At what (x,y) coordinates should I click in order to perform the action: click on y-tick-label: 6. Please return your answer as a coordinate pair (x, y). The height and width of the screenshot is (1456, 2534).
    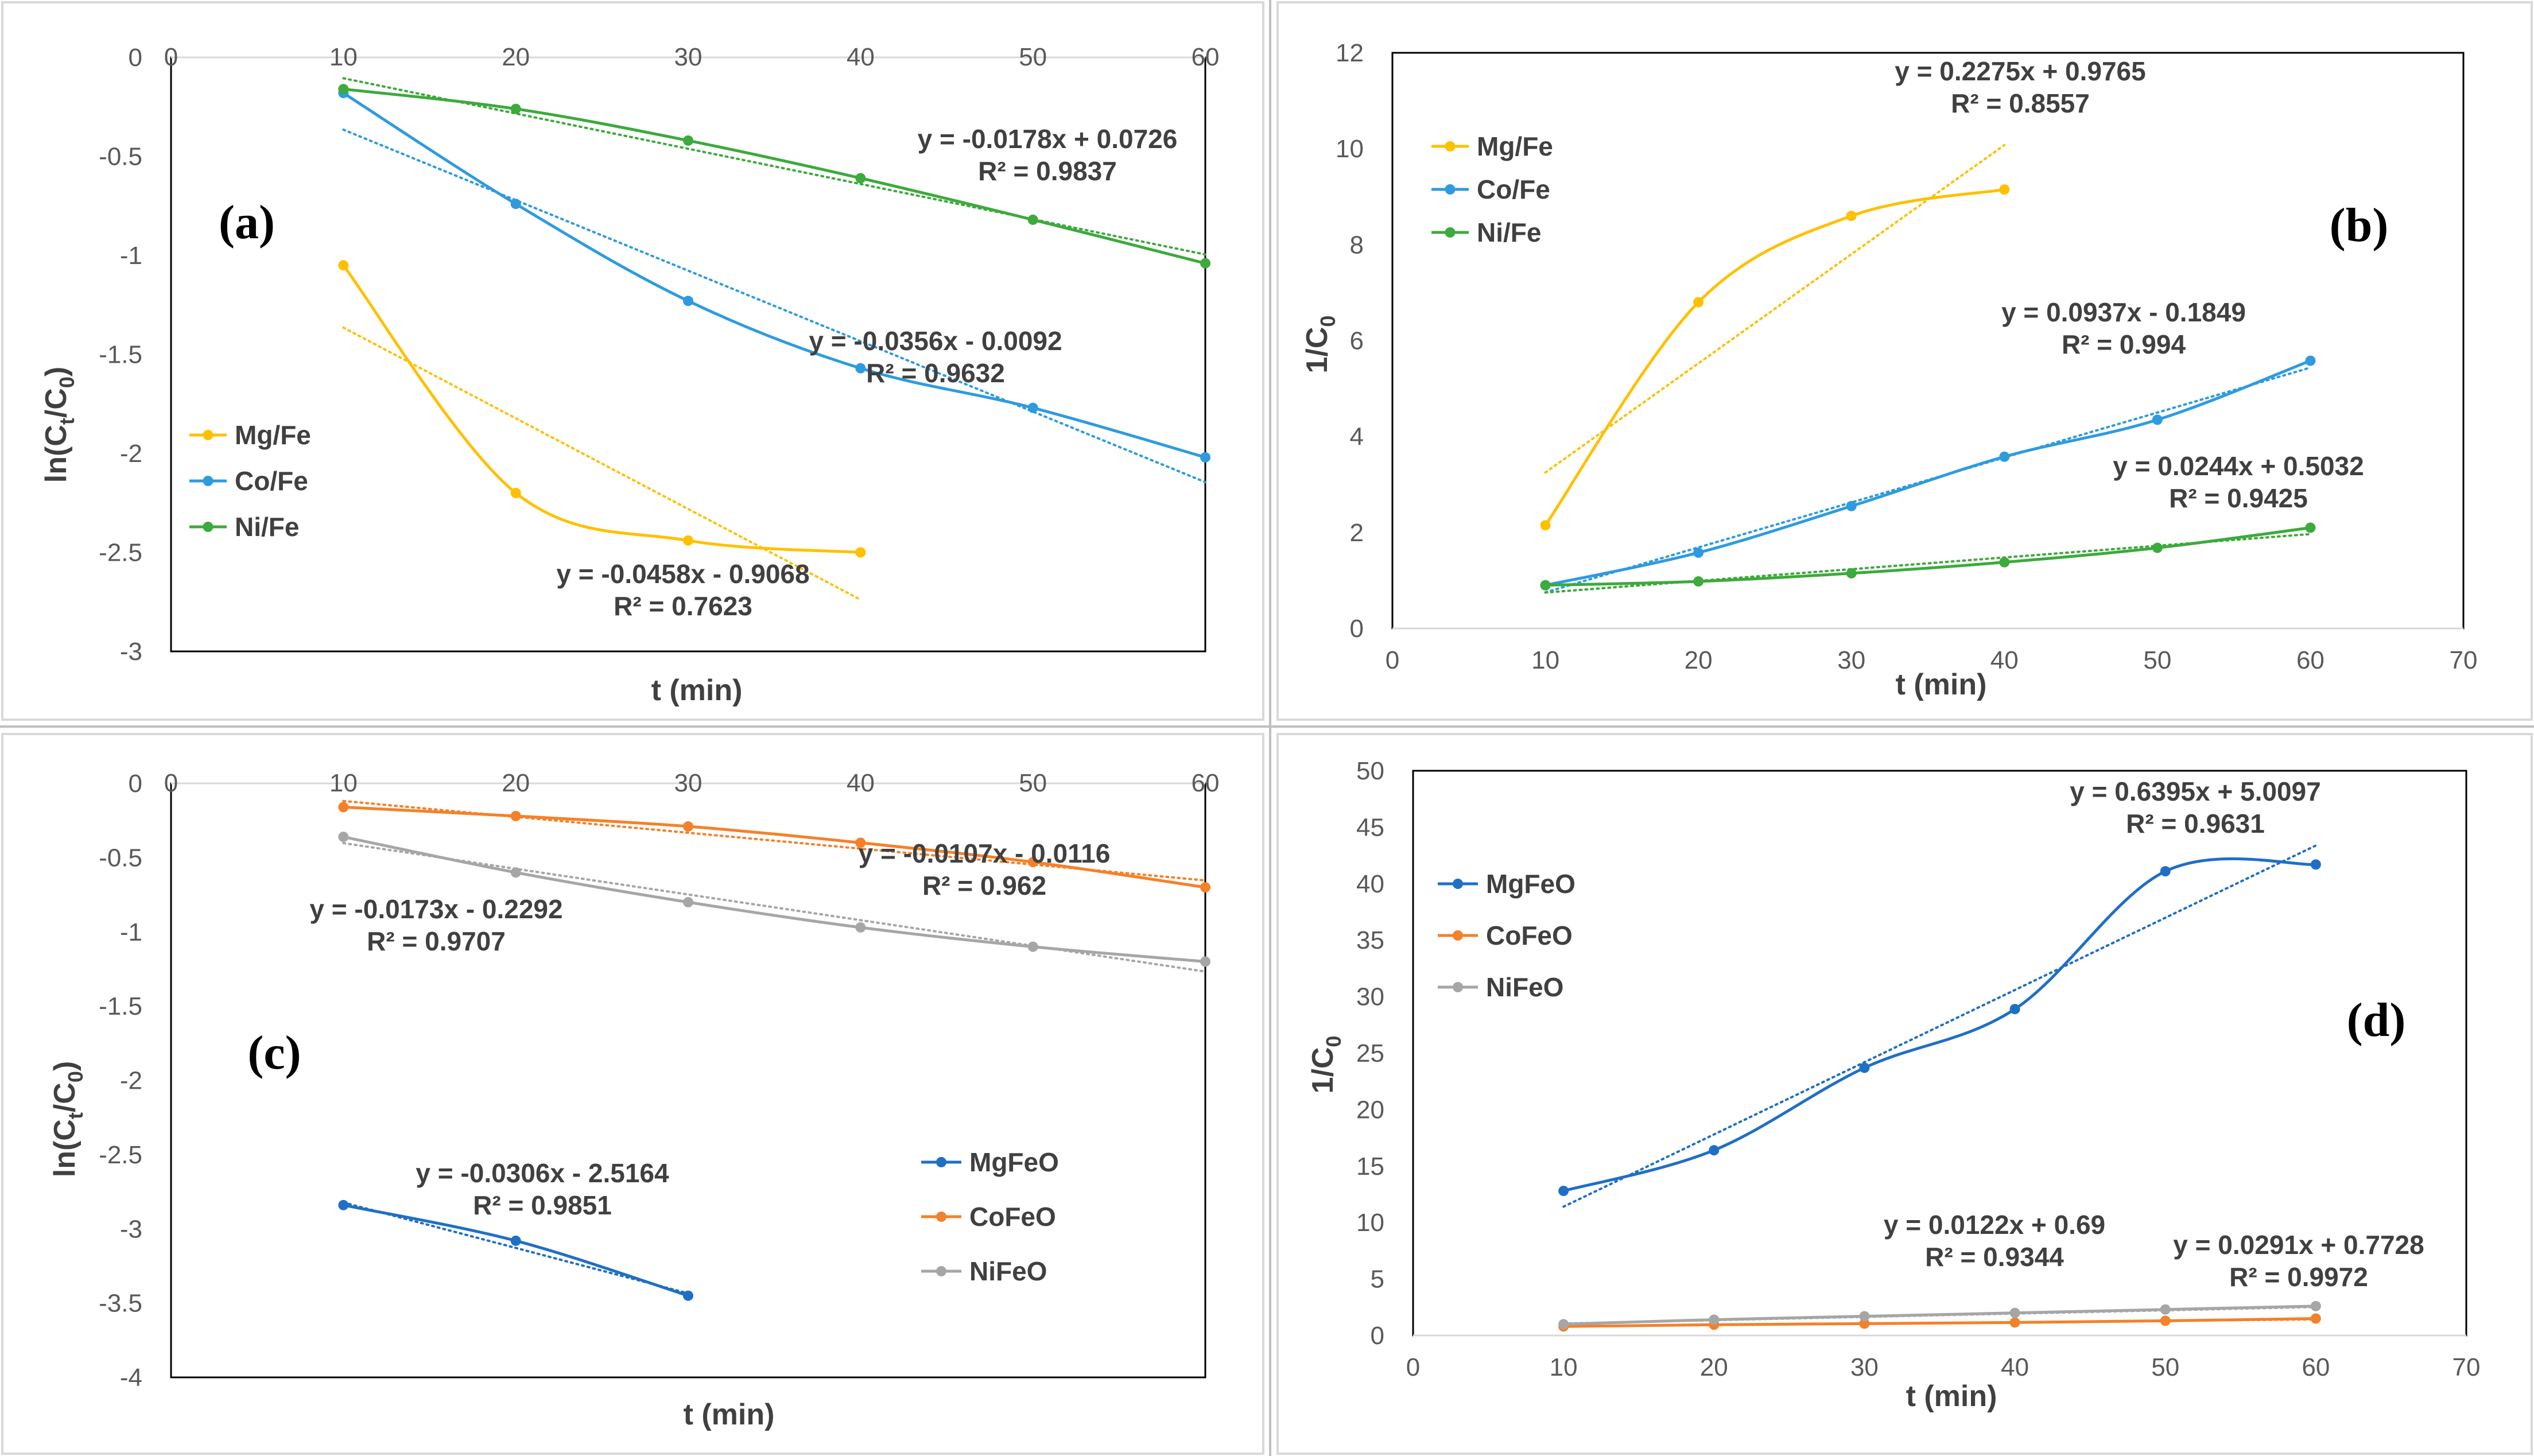
    Looking at the image, I should click on (1357, 341).